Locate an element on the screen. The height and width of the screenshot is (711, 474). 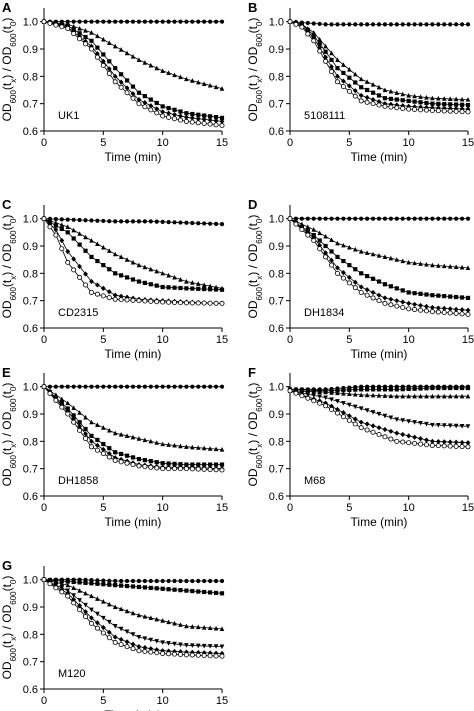
y-axis-title: OD600(tx) / OD600(t0) is located at coordinates (9, 267).